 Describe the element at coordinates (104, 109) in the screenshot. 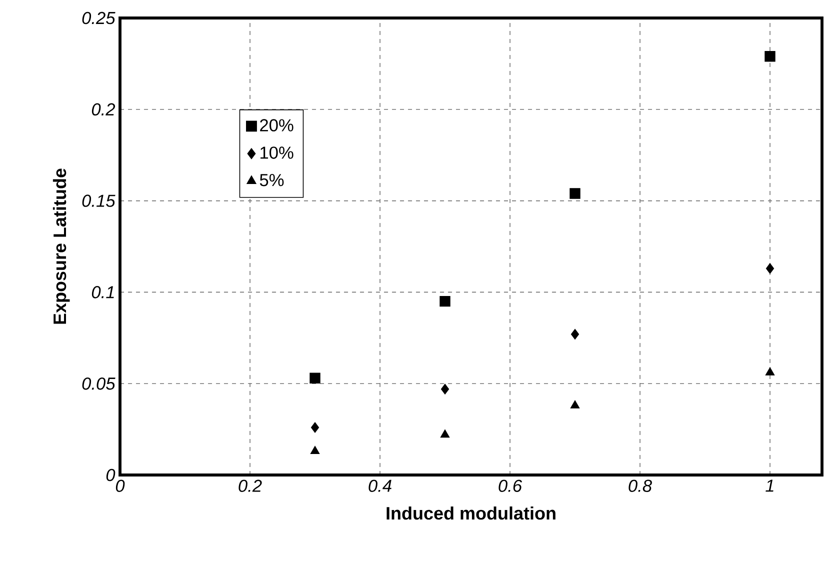

I see `y-tick-label: 0.2` at that location.